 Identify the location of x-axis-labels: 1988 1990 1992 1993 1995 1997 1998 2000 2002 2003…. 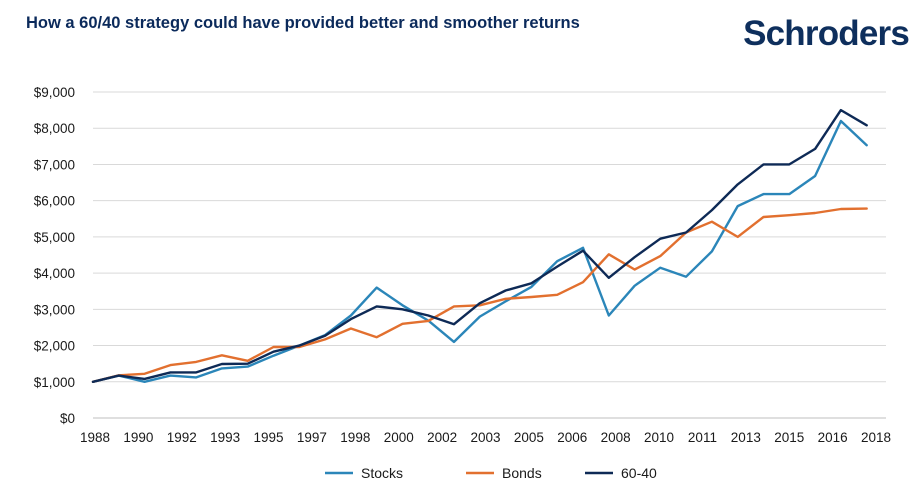
(485, 437).